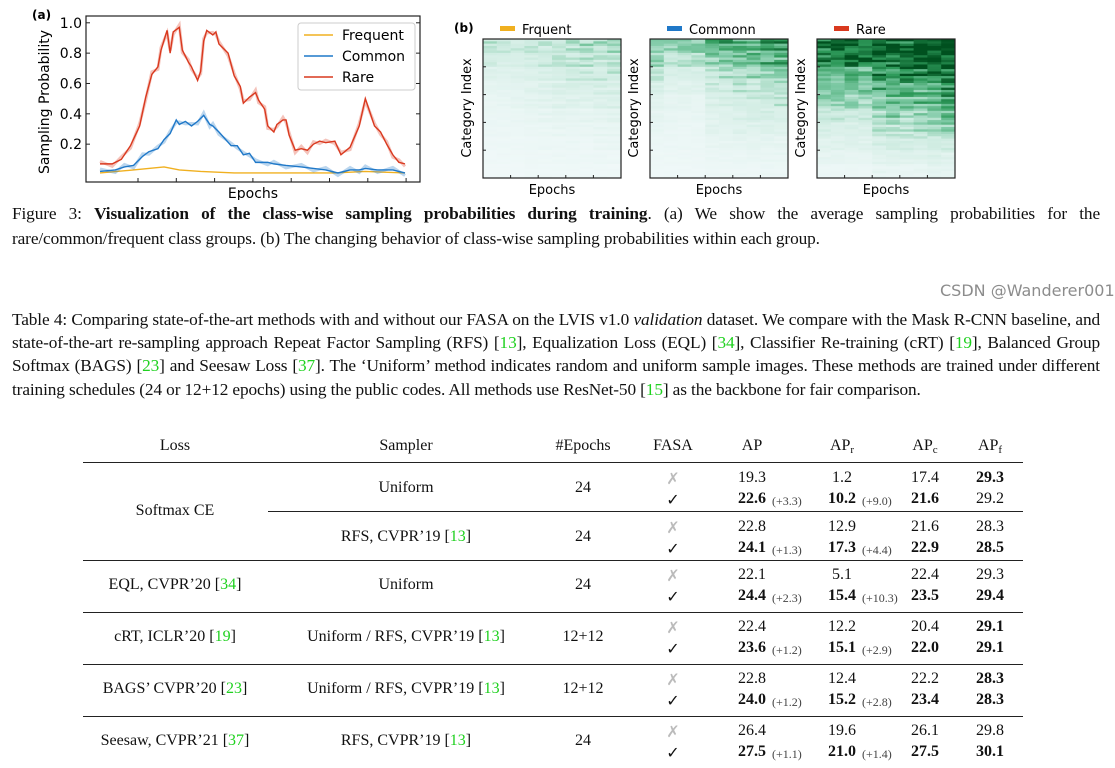  Describe the element at coordinates (752, 678) in the screenshot. I see `ap-value: 22.8` at that location.